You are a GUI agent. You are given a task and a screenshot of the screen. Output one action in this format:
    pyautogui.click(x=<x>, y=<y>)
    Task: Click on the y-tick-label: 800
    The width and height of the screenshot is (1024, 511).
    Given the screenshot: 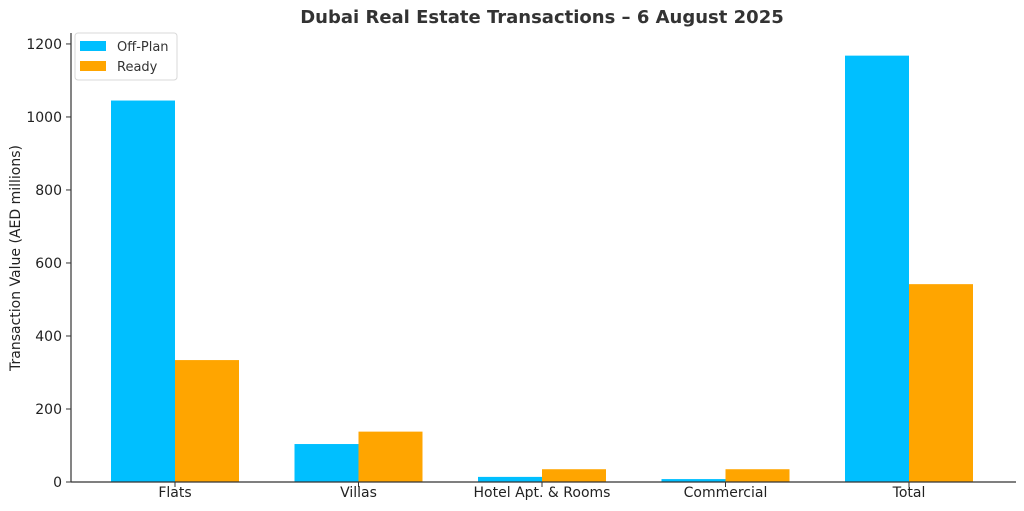 What is the action you would take?
    pyautogui.click(x=48, y=191)
    